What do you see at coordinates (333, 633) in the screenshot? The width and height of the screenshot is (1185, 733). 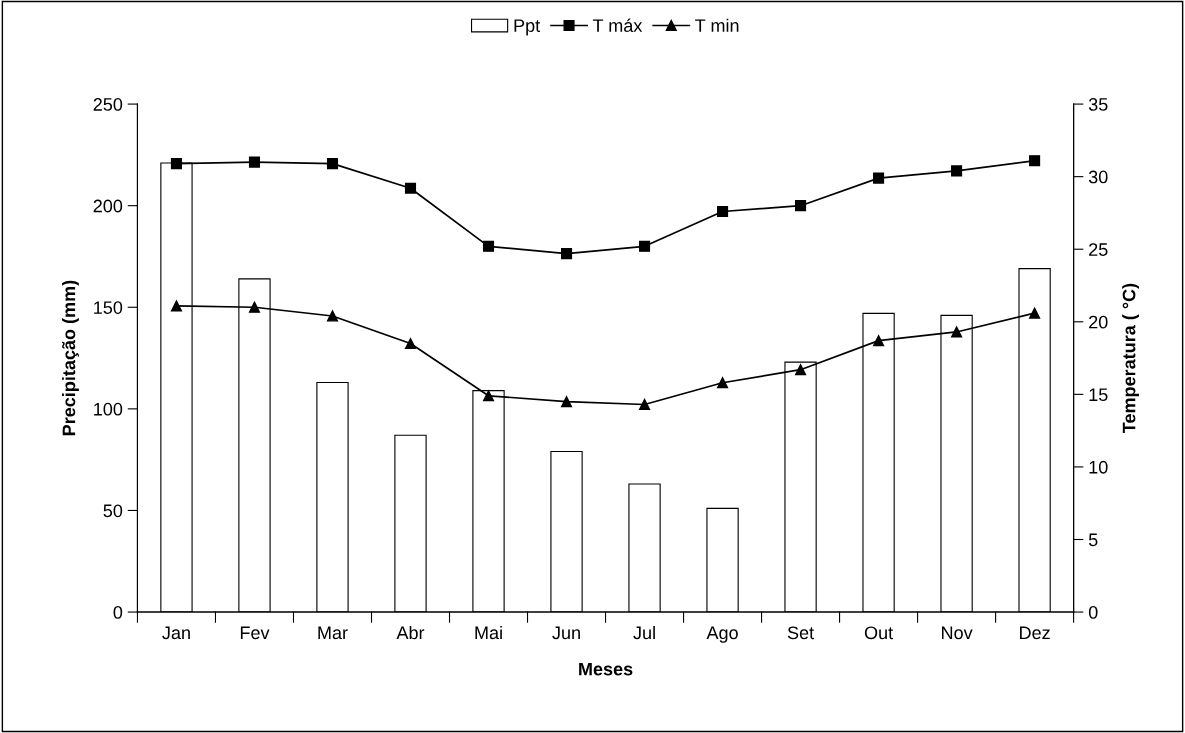 I see `x-tick-label: Mar` at bounding box center [333, 633].